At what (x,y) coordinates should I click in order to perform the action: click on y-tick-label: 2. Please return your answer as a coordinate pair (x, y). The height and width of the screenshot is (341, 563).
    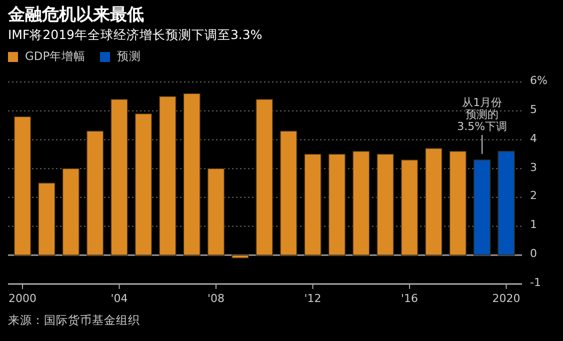
    Looking at the image, I should click on (533, 195).